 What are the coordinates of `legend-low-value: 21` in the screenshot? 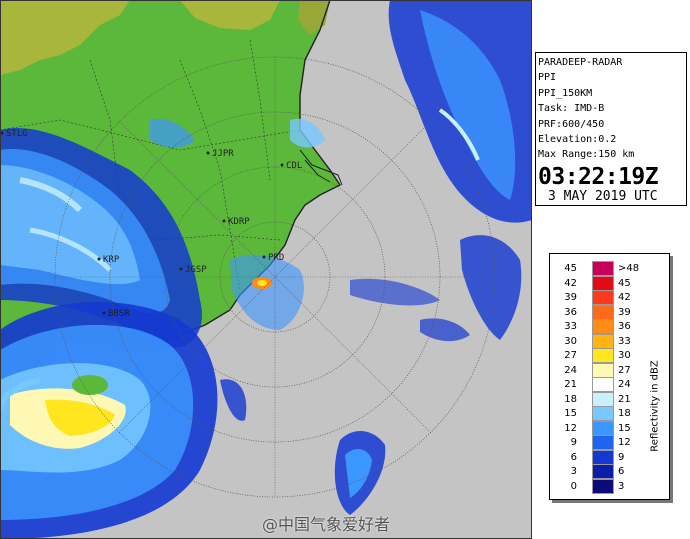 It's located at (570, 384).